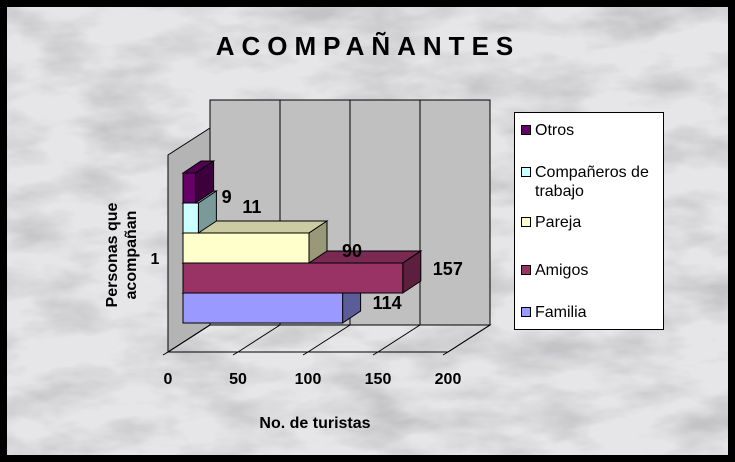  What do you see at coordinates (238, 379) in the screenshot?
I see `x-tick-label: 50` at bounding box center [238, 379].